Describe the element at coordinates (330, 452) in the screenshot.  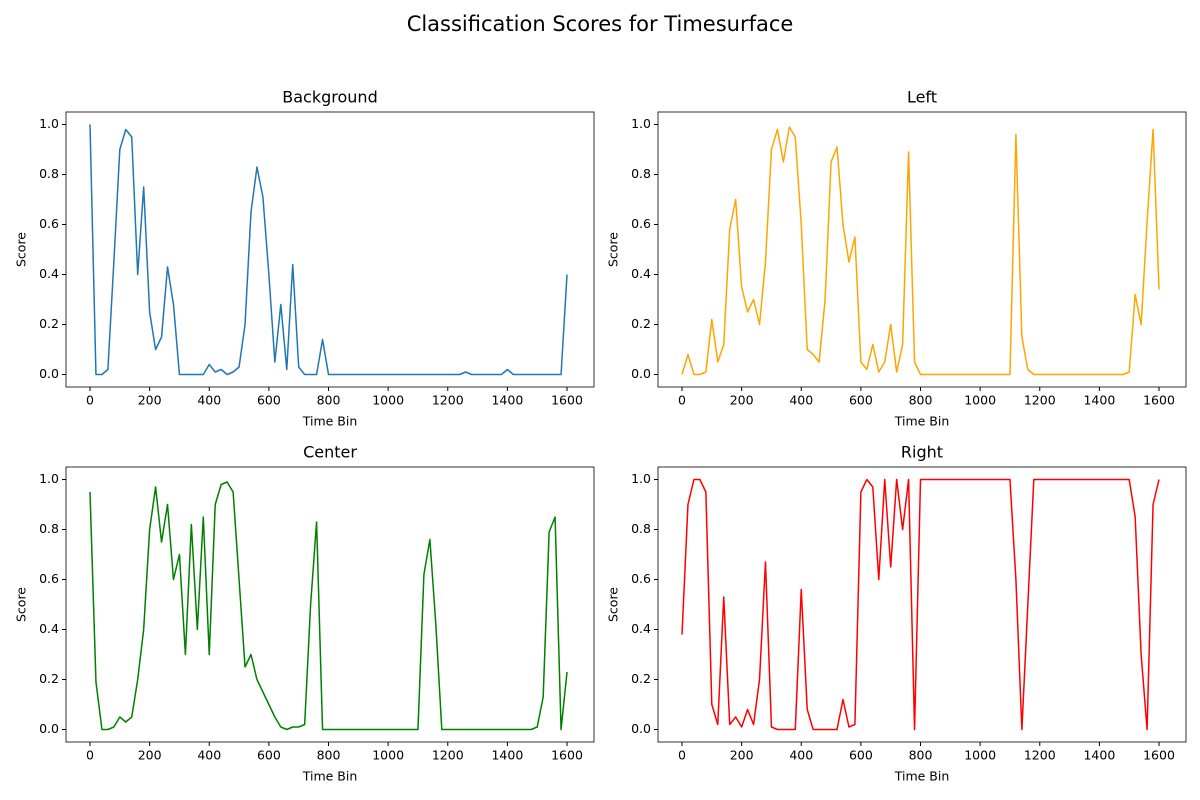
I see `subplot-title: Center` at that location.